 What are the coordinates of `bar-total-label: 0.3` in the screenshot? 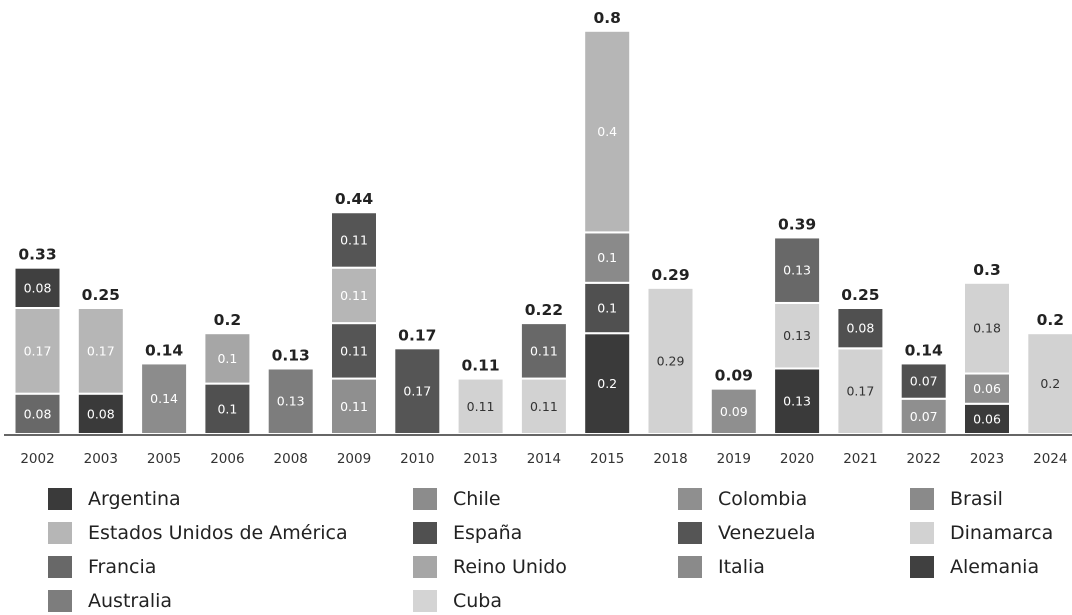 It's located at (986, 270).